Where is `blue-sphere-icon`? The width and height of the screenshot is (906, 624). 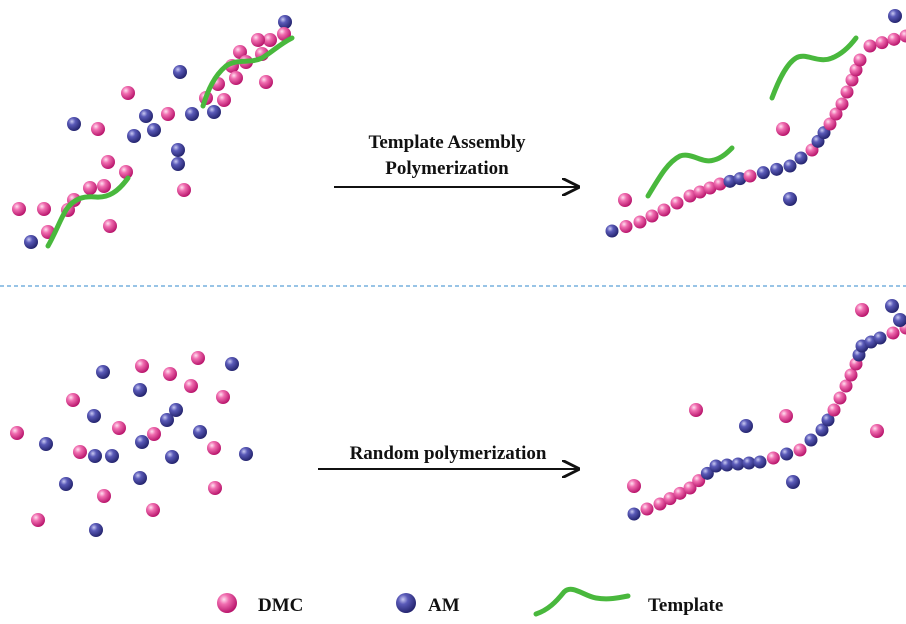
blue-sphere-icon is located at coordinates (406, 603).